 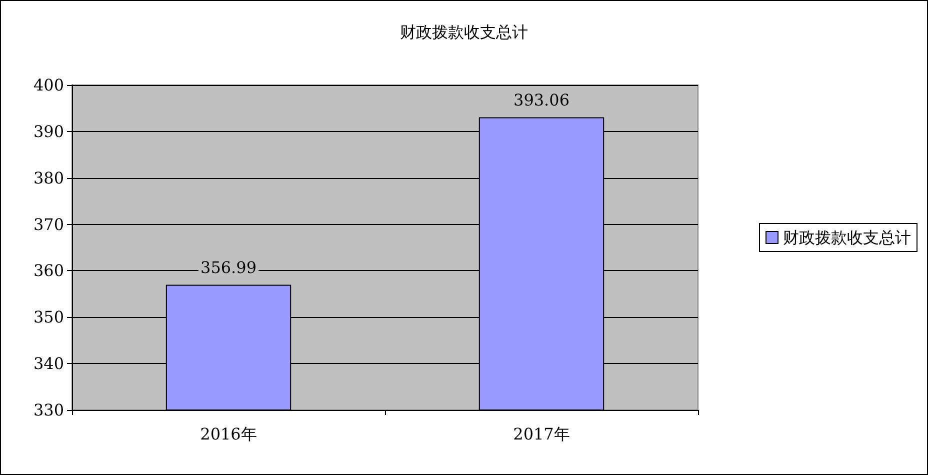 I want to click on legend-label: 财政拨款收支总计, so click(x=847, y=237).